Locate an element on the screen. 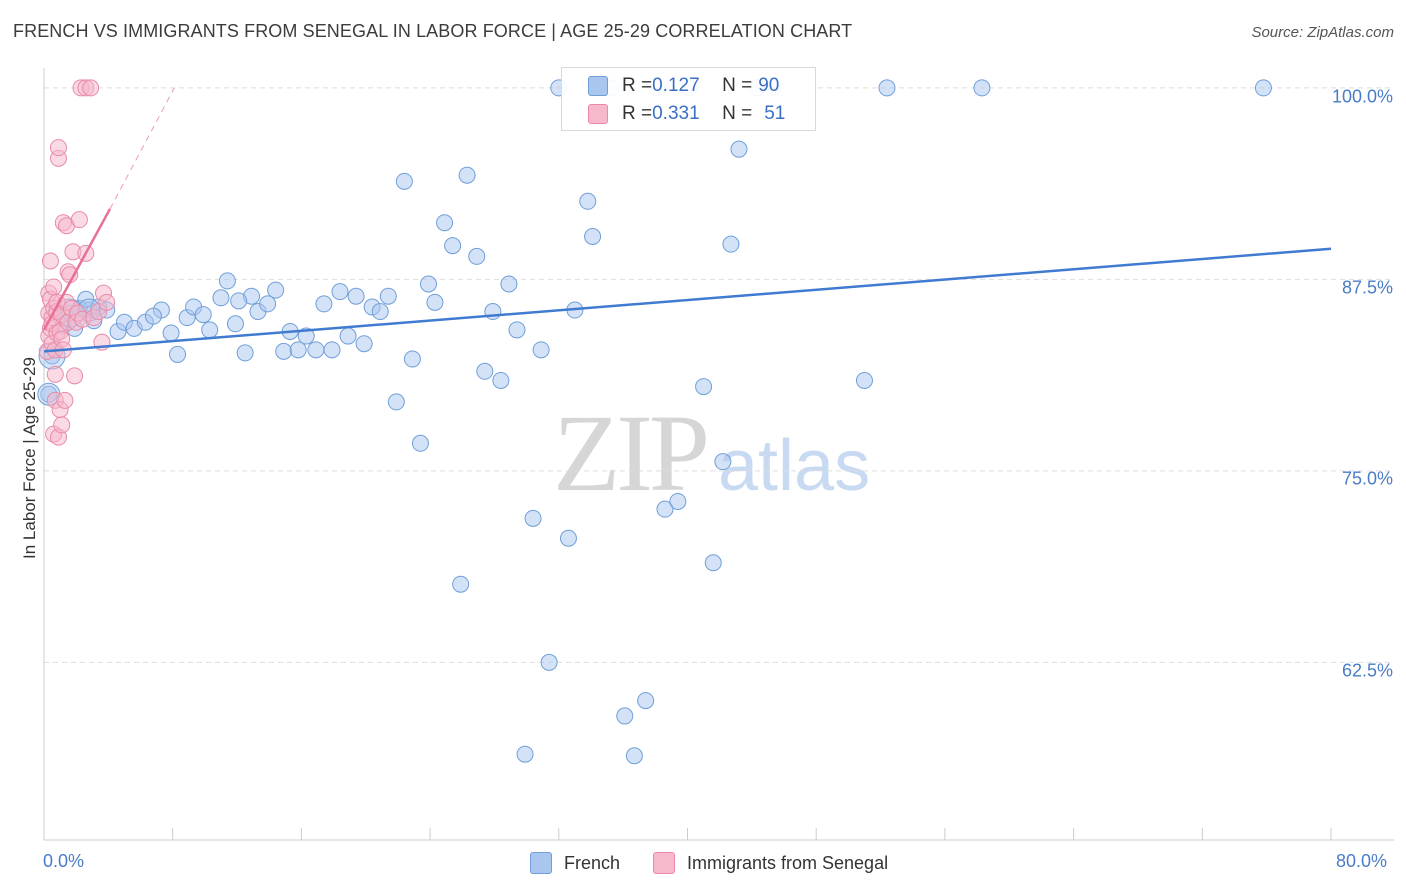 The width and height of the screenshot is (1406, 892). senegal-trend-extension is located at coordinates (142, 148).